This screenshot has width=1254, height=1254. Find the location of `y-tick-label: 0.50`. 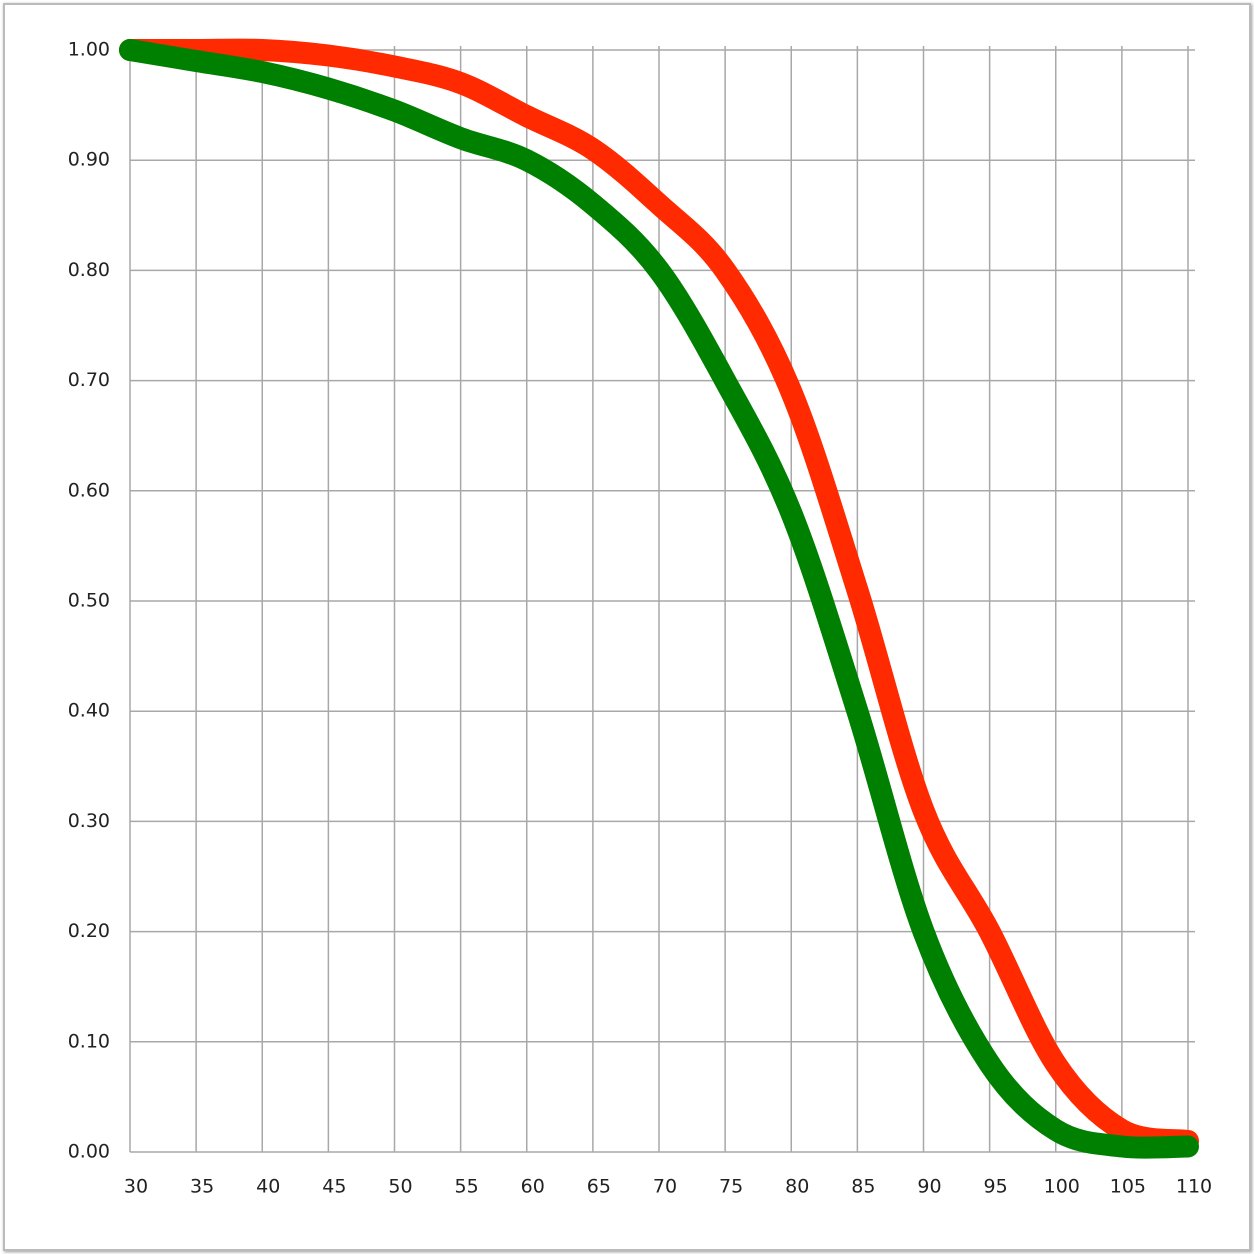

y-tick-label: 0.50 is located at coordinates (89, 601).